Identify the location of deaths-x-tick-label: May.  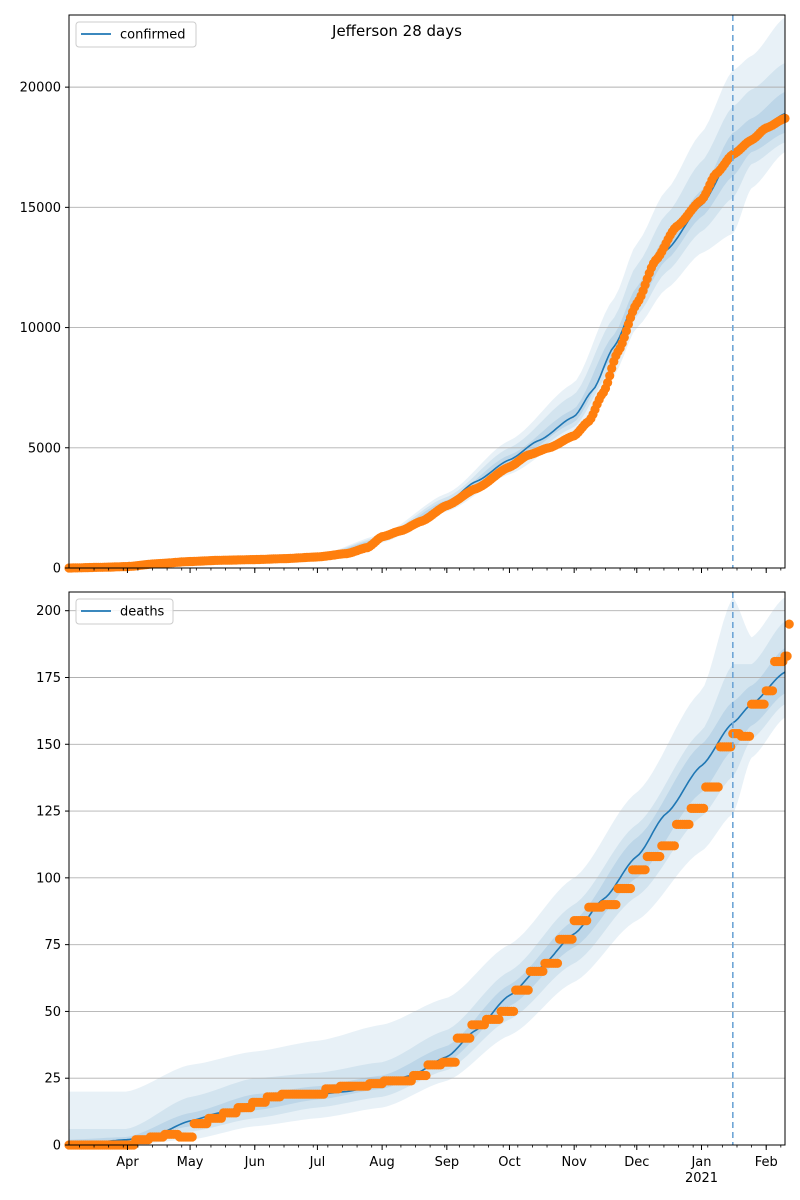
(190, 1162).